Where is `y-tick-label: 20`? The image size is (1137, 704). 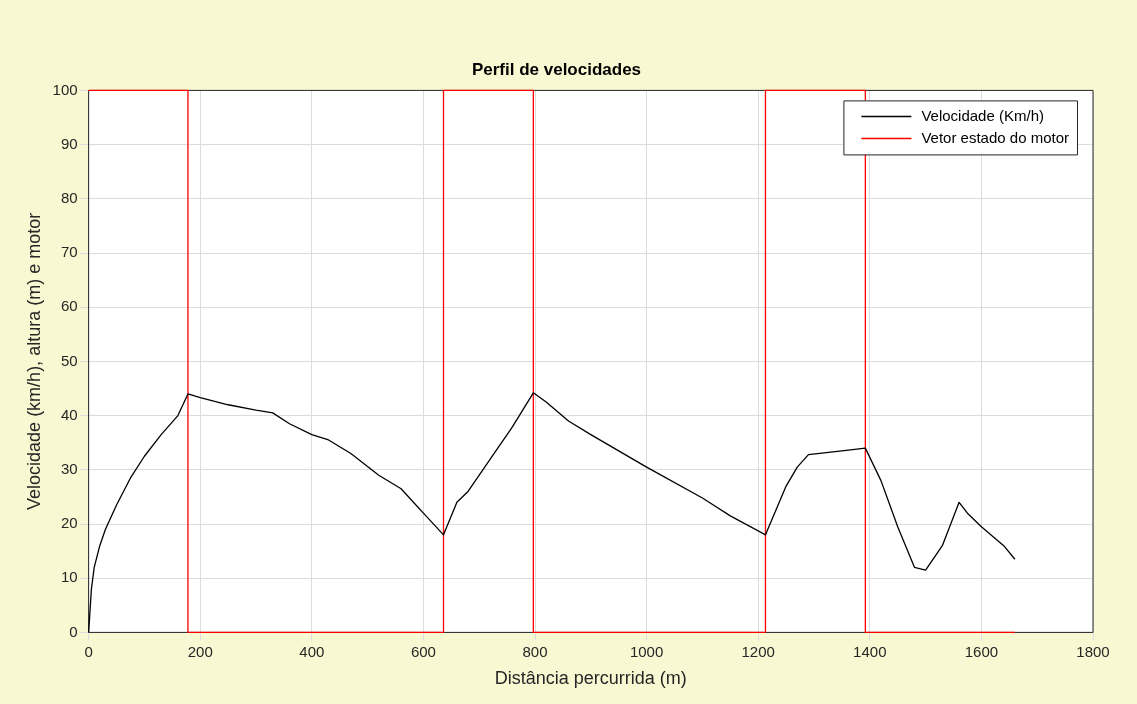
y-tick-label: 20 is located at coordinates (69, 523).